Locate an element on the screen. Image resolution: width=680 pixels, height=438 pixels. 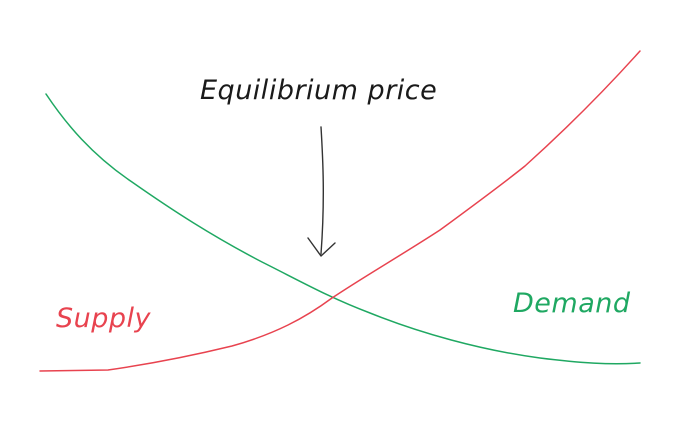
equilibrium-arrow is located at coordinates (321, 191).